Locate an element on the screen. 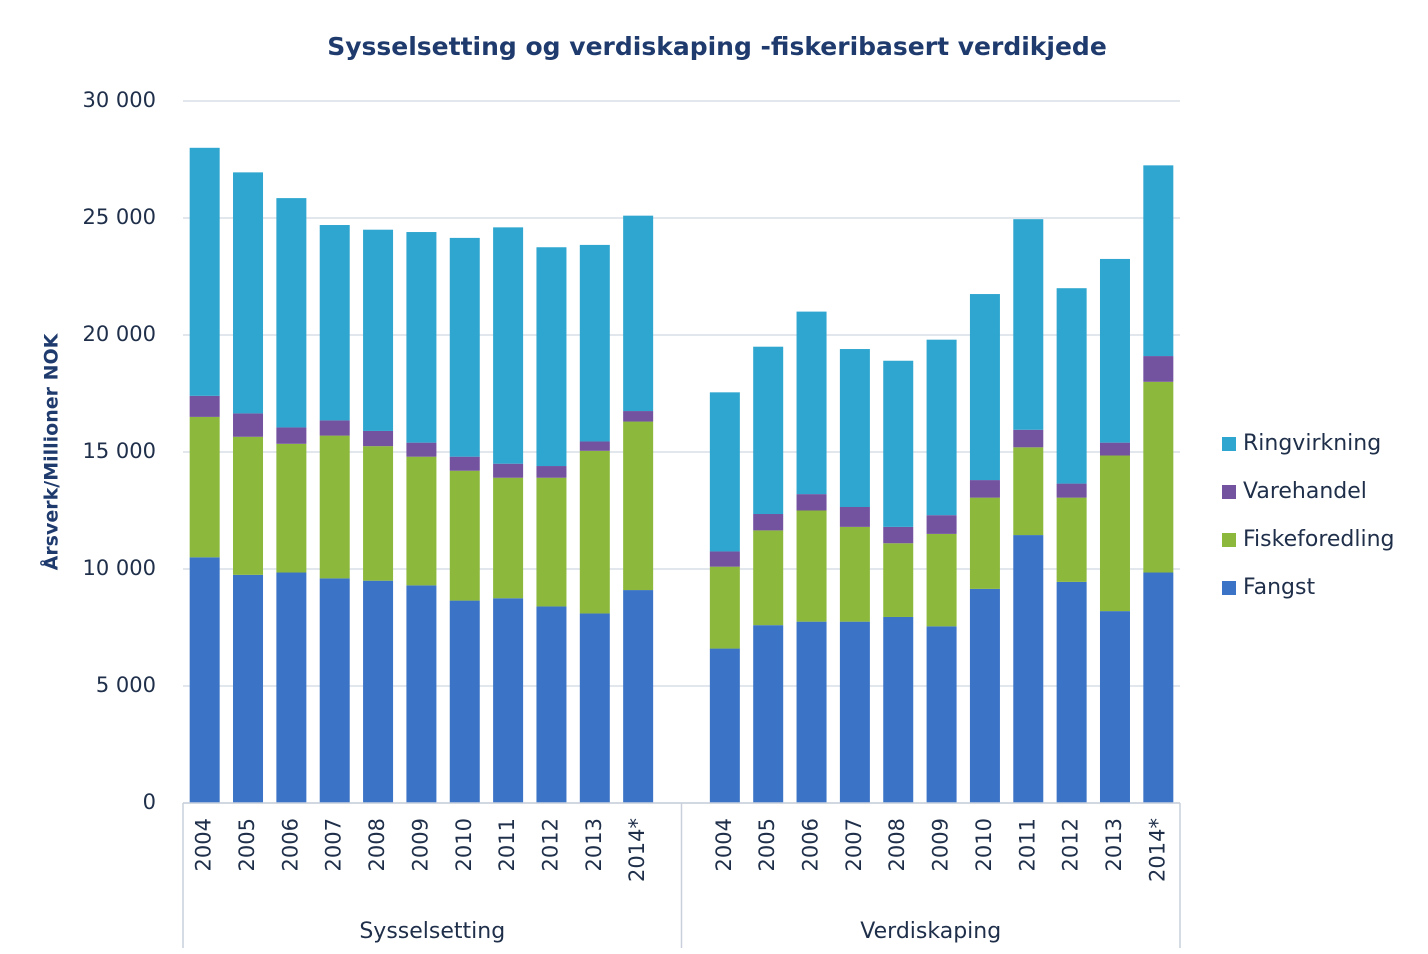 The image size is (1428, 954). y-tick-label: 0 is located at coordinates (149, 802).